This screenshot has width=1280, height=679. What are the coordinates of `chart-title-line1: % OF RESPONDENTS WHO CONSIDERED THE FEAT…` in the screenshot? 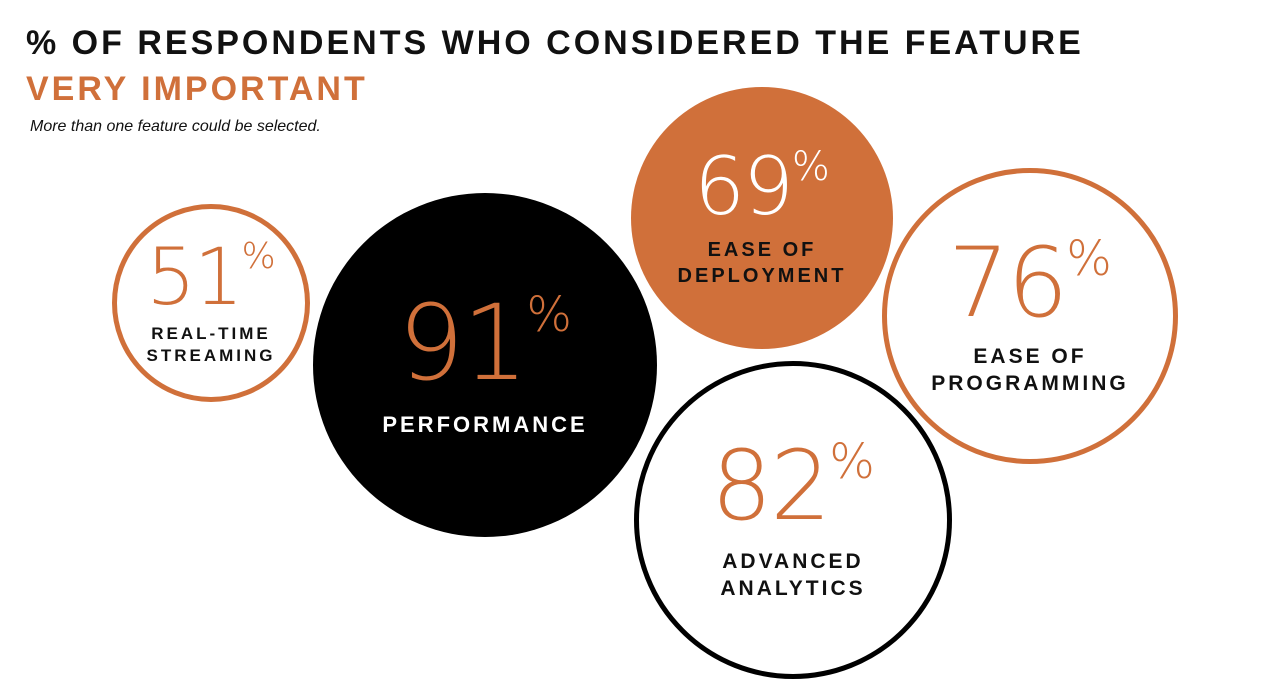 It's located at (555, 43).